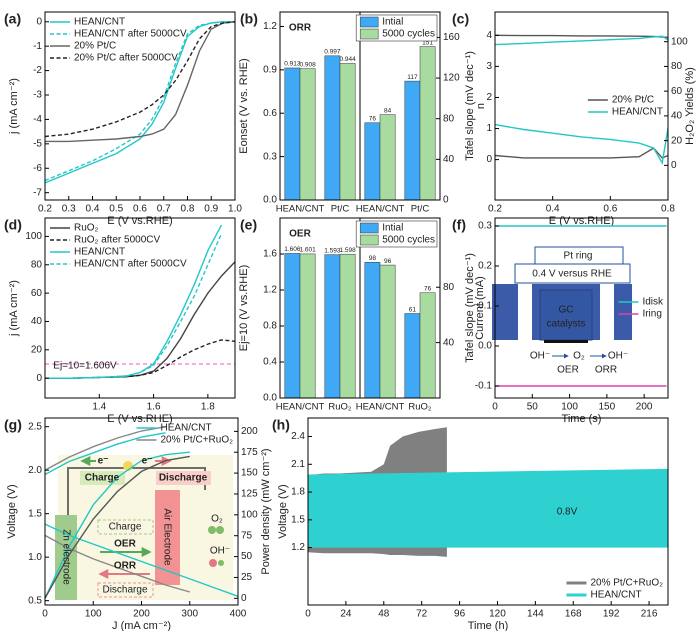  Describe the element at coordinates (573, 614) in the screenshot. I see `x-tick-label: 168` at that location.